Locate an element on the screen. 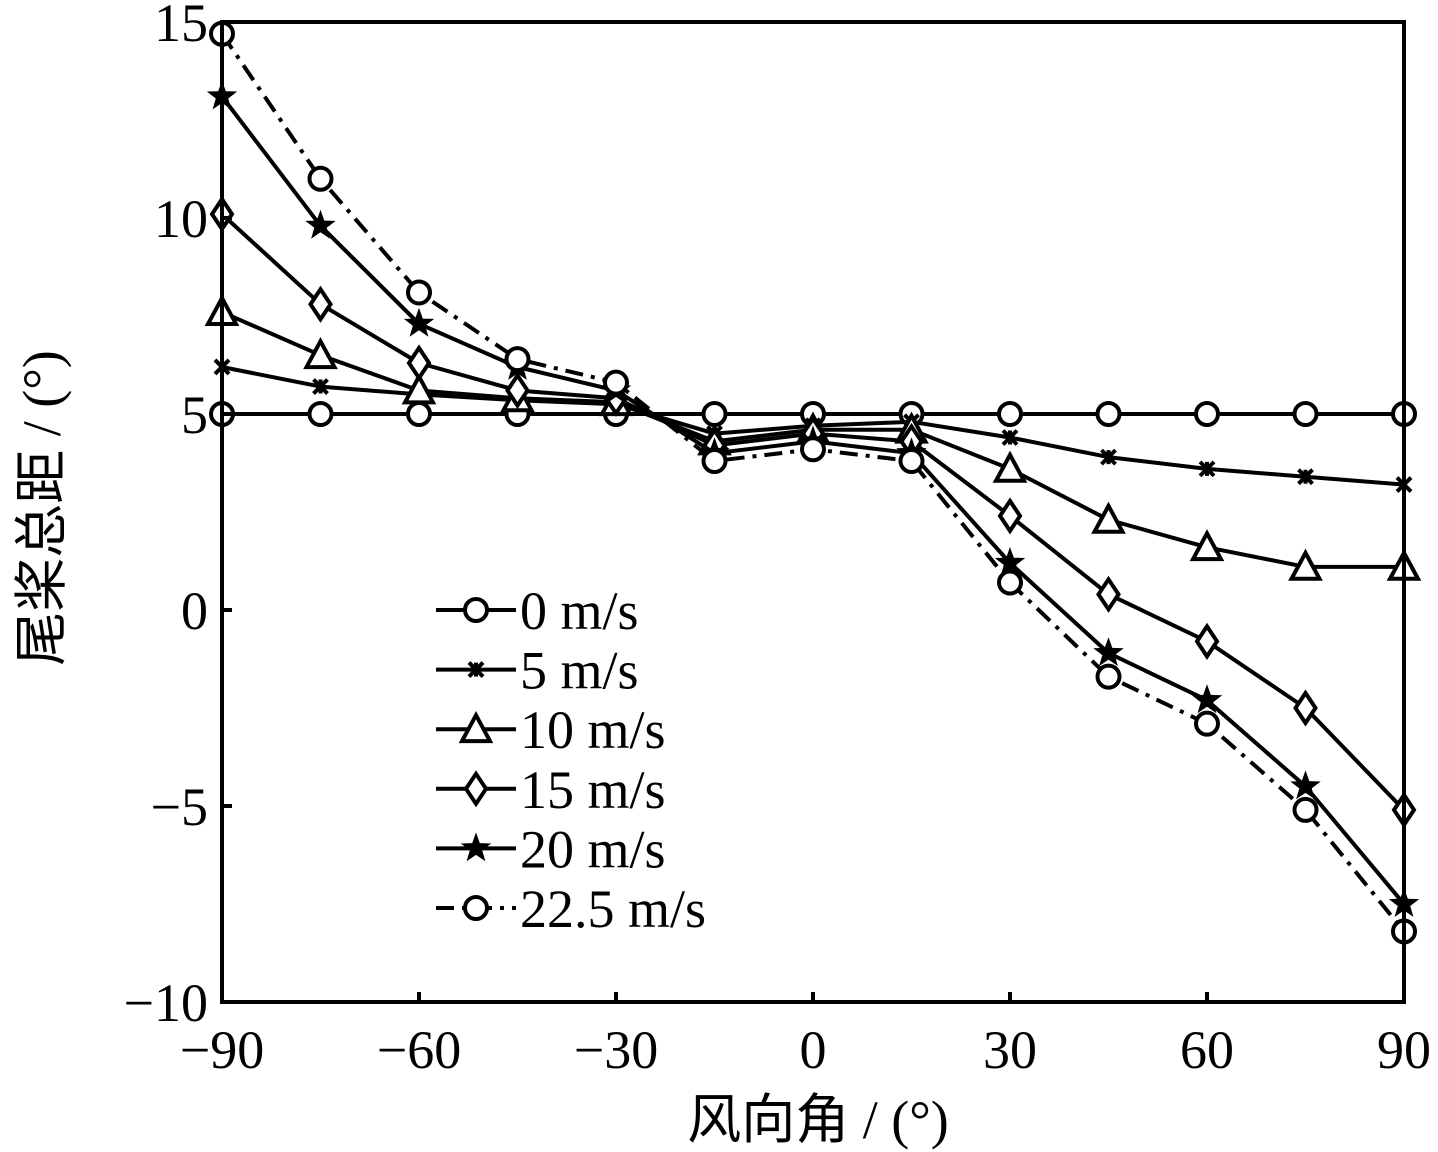 This screenshot has width=1438, height=1152. x-tick-label: 0 is located at coordinates (813, 1050).